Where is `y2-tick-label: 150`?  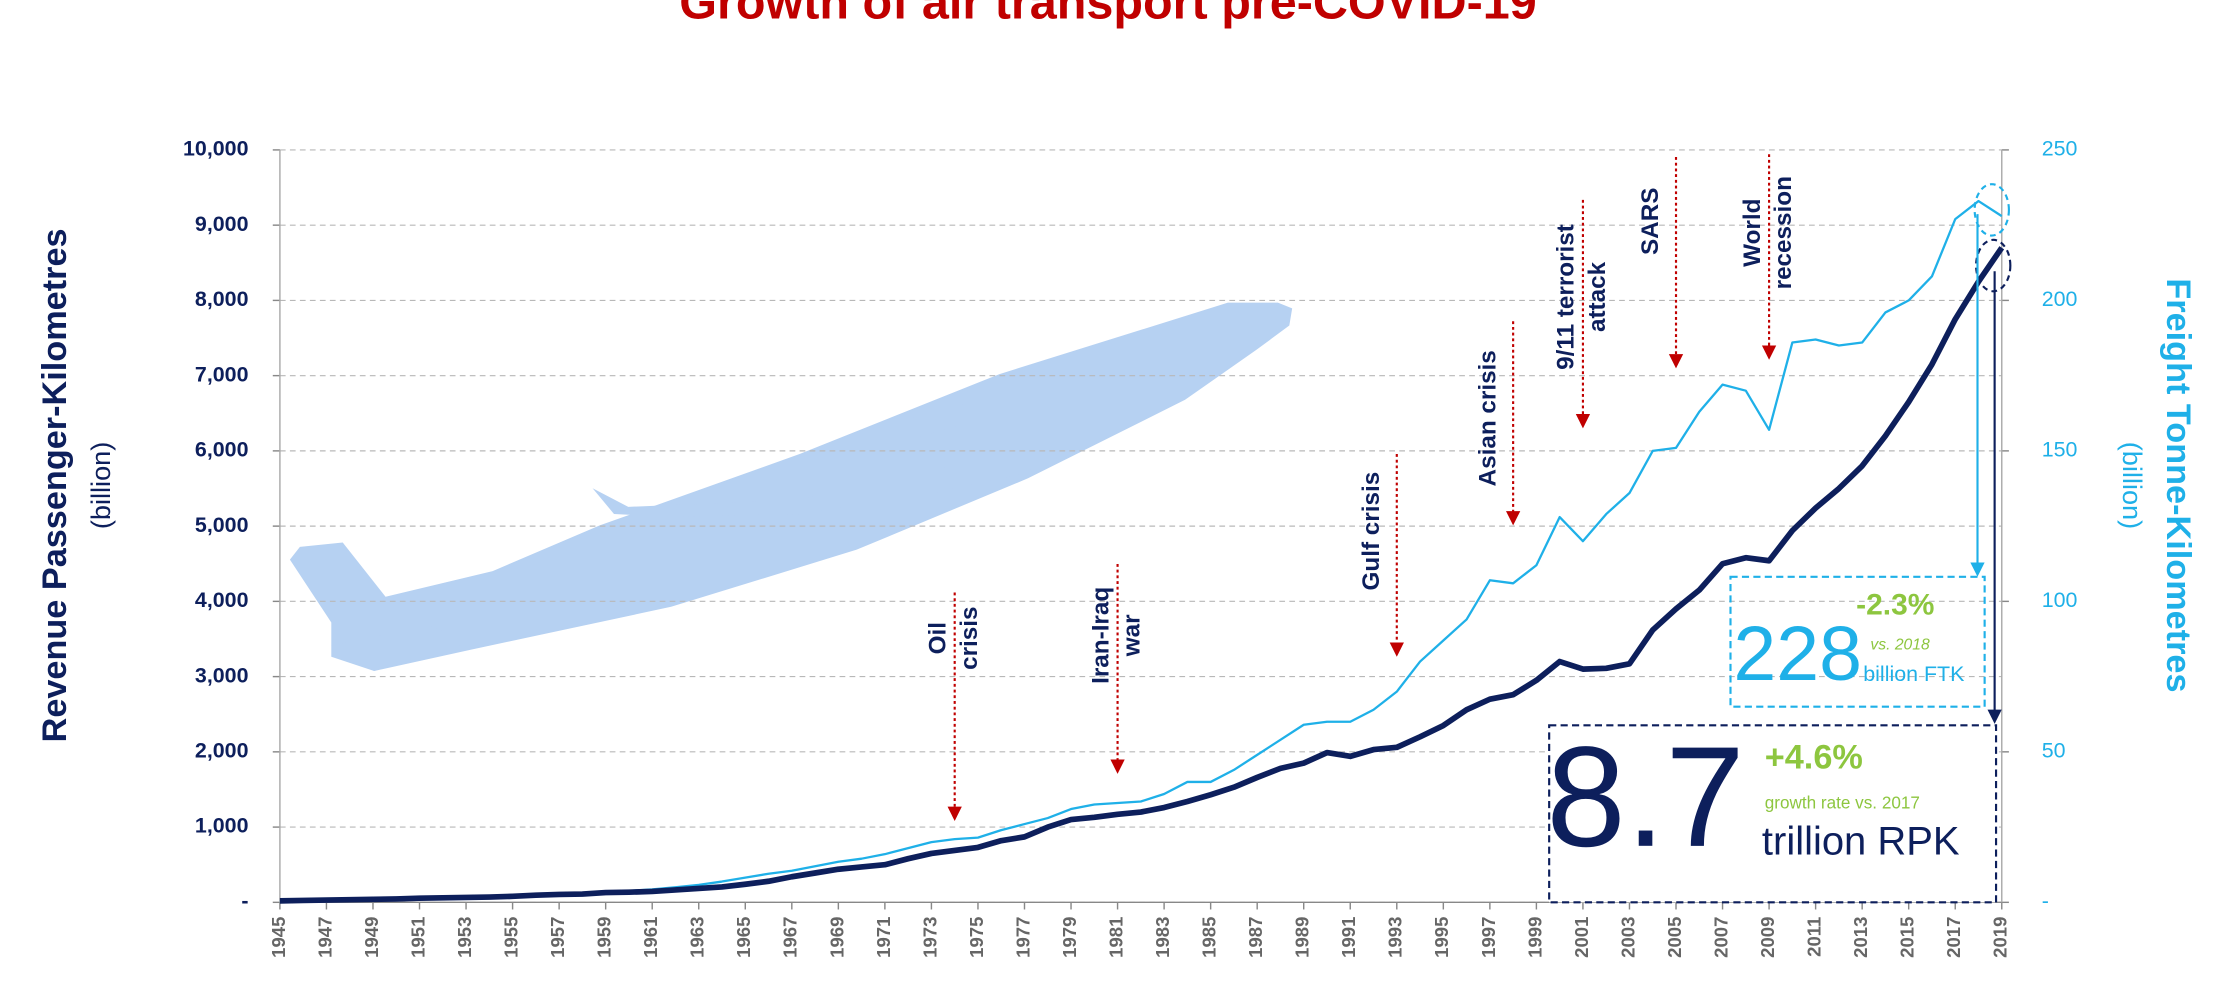 y2-tick-label: 150 is located at coordinates (2060, 450).